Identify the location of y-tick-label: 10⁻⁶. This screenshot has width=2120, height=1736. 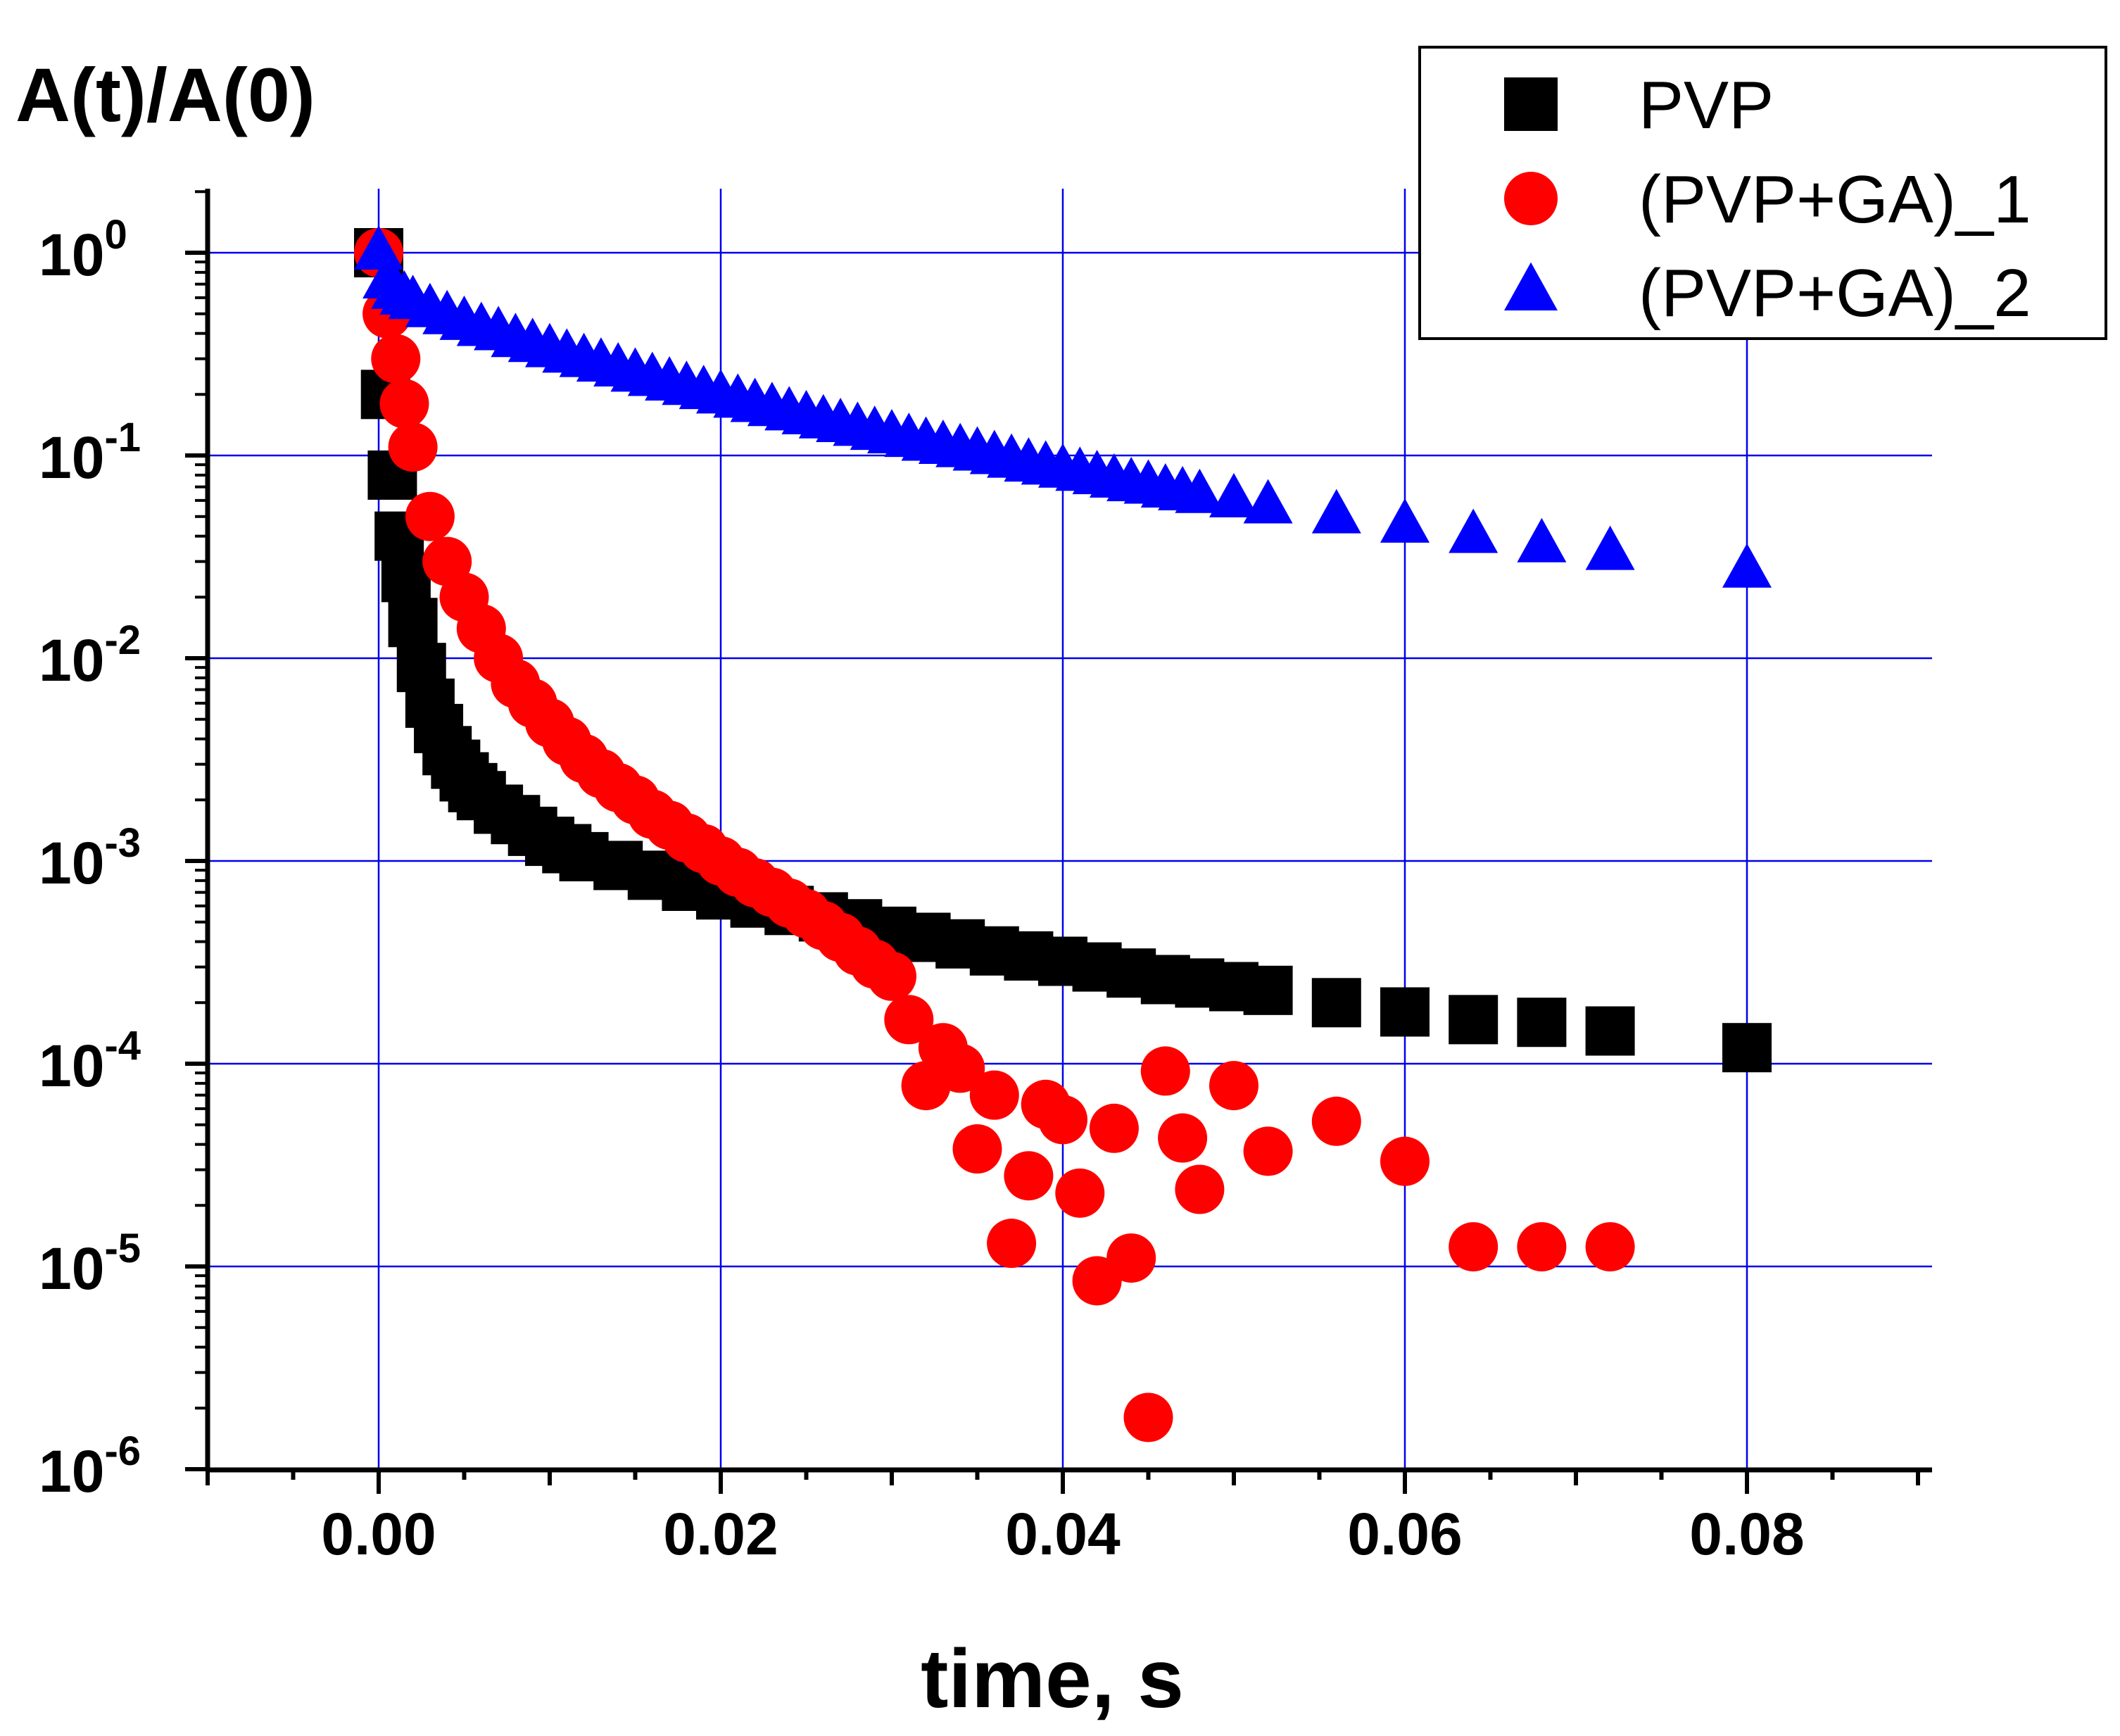
(90, 1466).